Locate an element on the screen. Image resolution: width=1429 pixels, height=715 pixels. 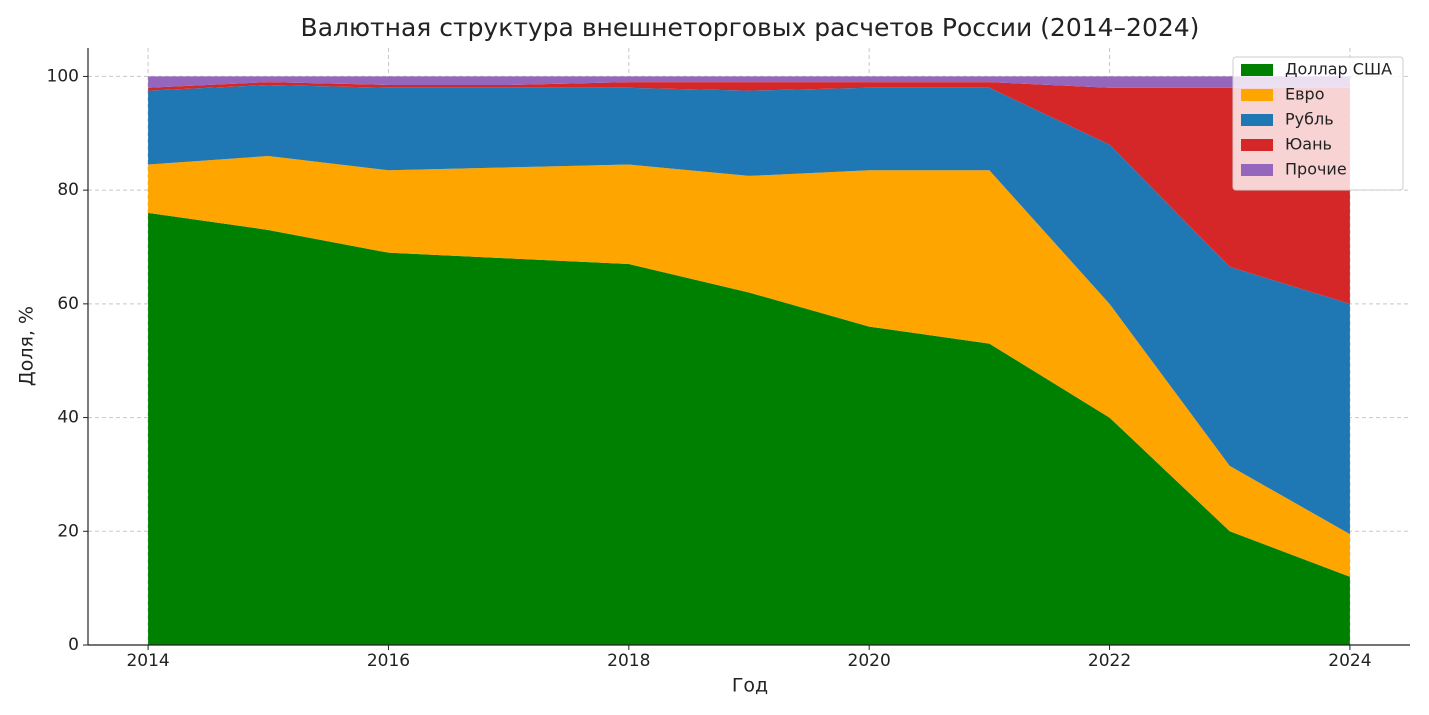
legend-frame is located at coordinates (1318, 123).